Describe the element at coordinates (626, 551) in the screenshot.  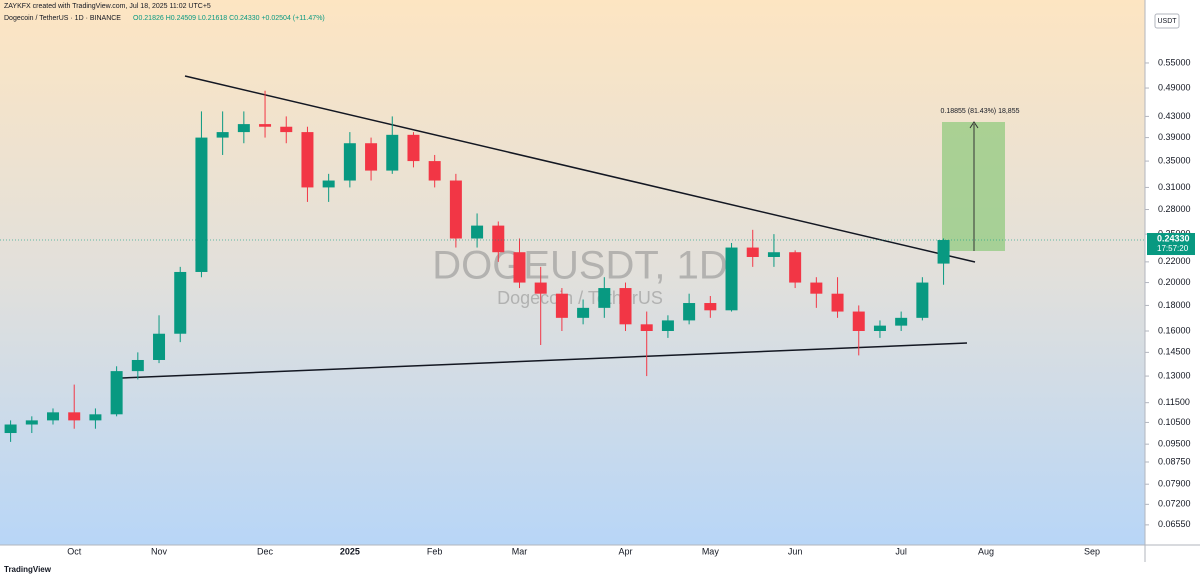
I see `x-tick-label: Apr` at that location.